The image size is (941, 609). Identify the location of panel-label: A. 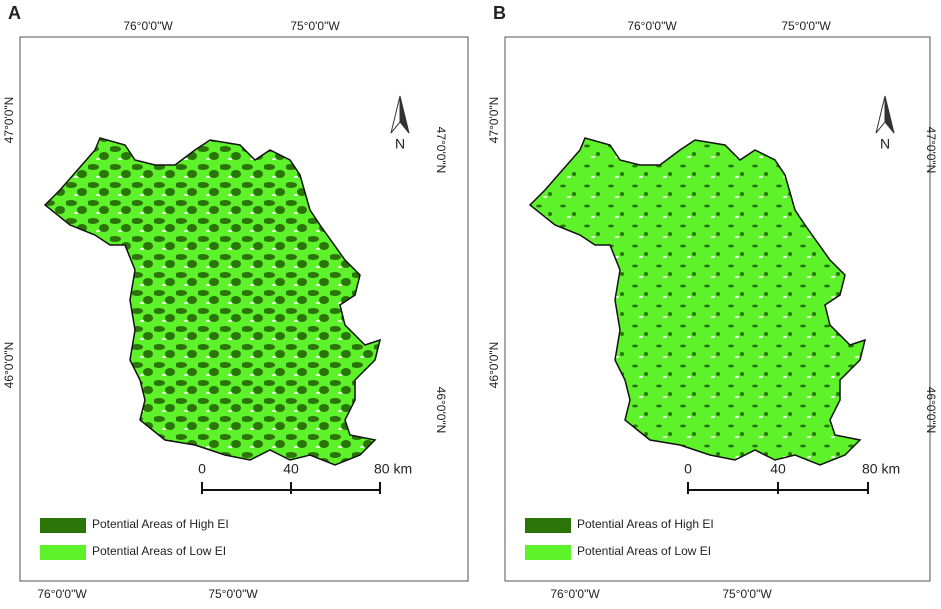
(14, 13).